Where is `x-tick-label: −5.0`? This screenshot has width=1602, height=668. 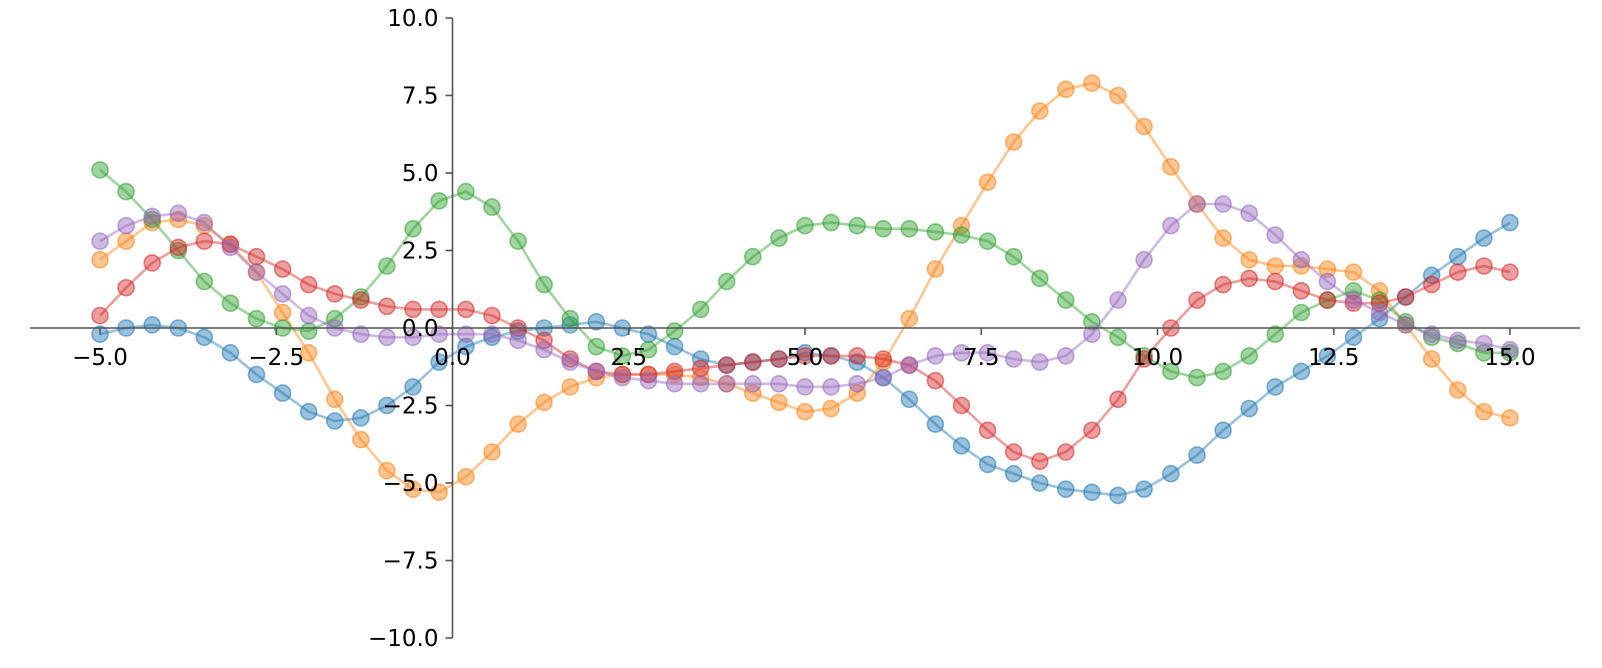 x-tick-label: −5.0 is located at coordinates (100, 358).